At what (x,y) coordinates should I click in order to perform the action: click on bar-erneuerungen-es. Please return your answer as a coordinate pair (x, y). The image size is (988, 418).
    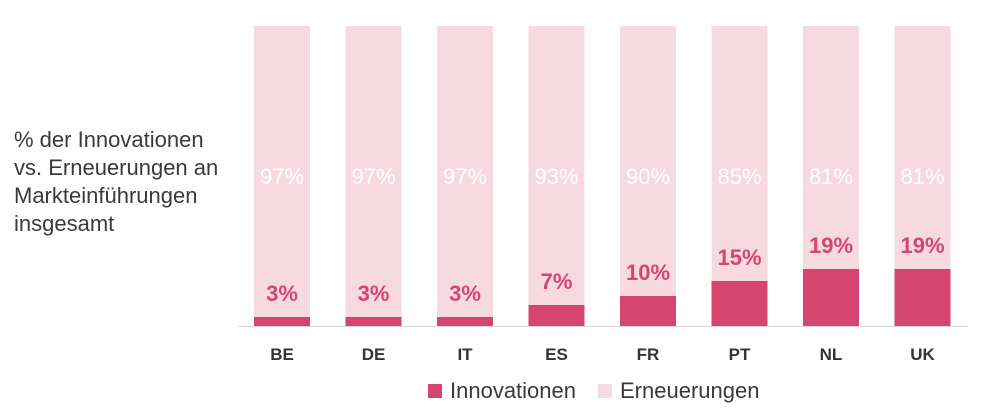
    Looking at the image, I should click on (556, 165).